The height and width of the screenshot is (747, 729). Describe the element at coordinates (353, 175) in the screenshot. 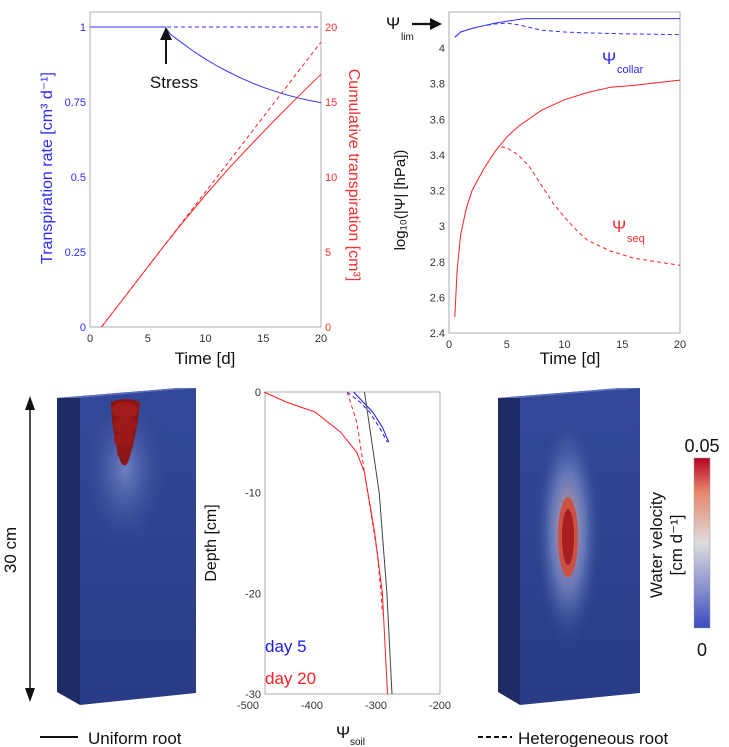

I see `cumulative-transpiration-axis-label: Cumulative transpiration [cm³]` at that location.